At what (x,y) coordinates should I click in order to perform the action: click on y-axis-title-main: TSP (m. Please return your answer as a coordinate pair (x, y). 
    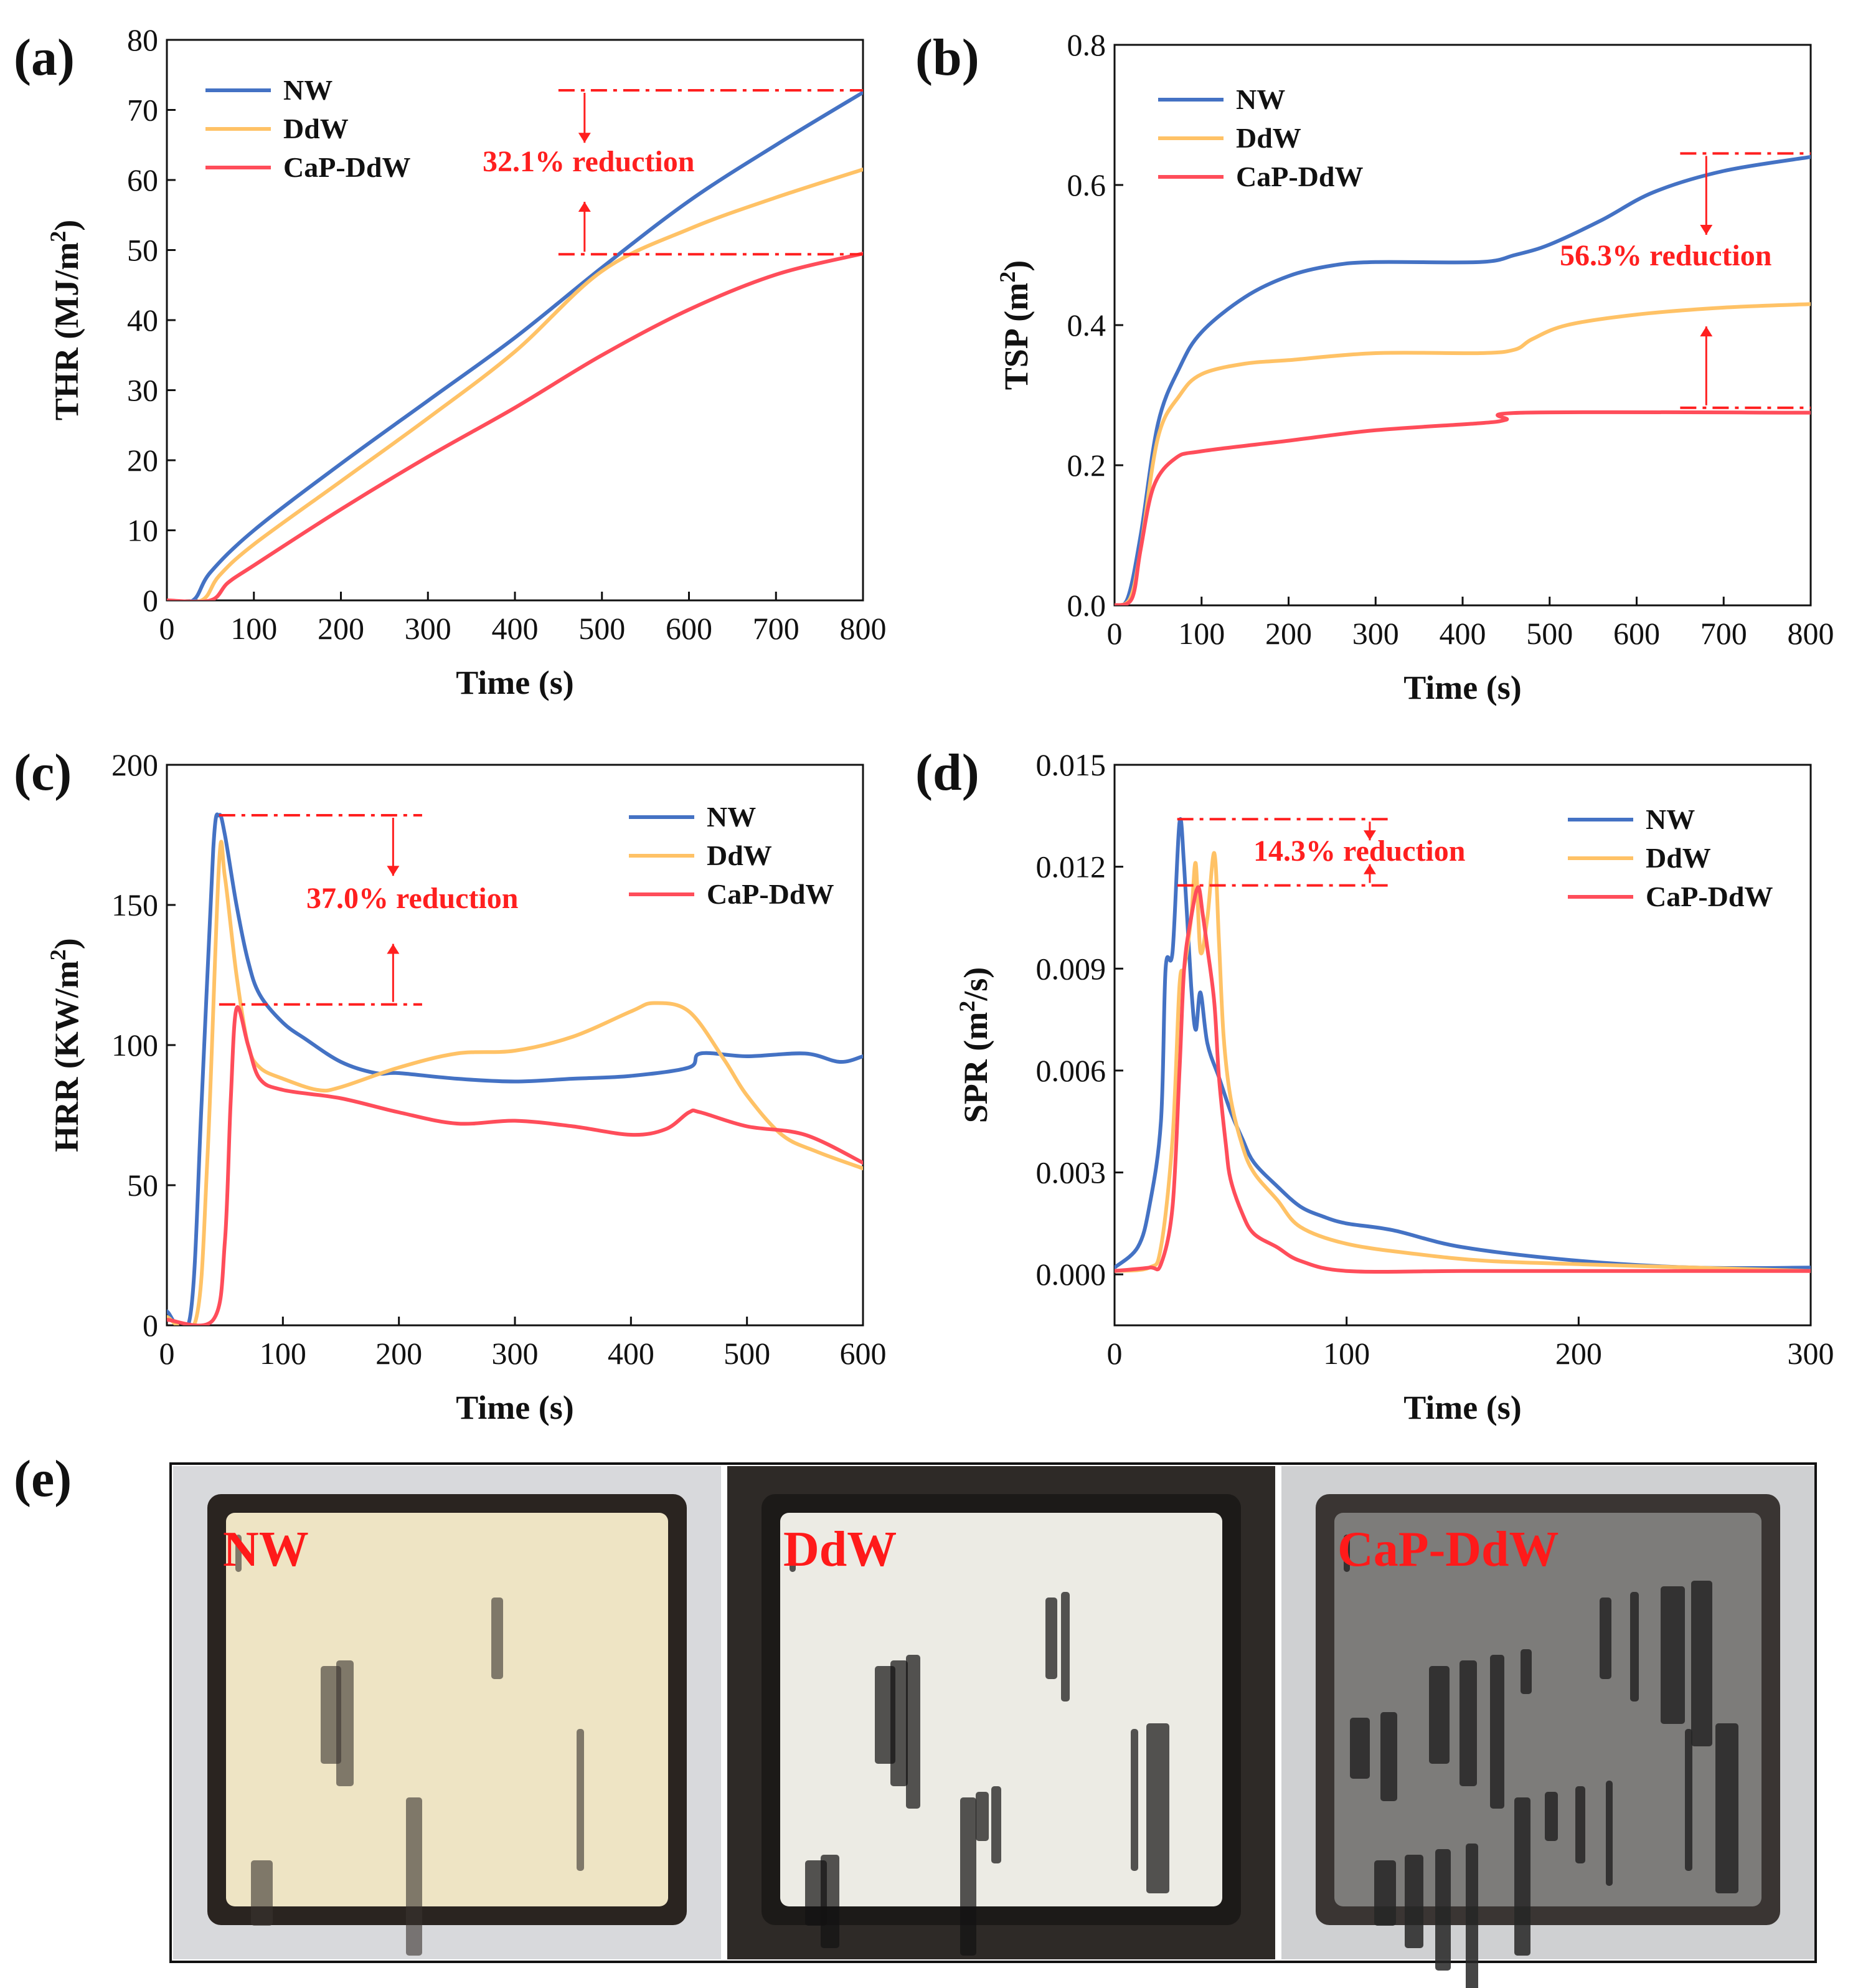
    Looking at the image, I should click on (1016, 337).